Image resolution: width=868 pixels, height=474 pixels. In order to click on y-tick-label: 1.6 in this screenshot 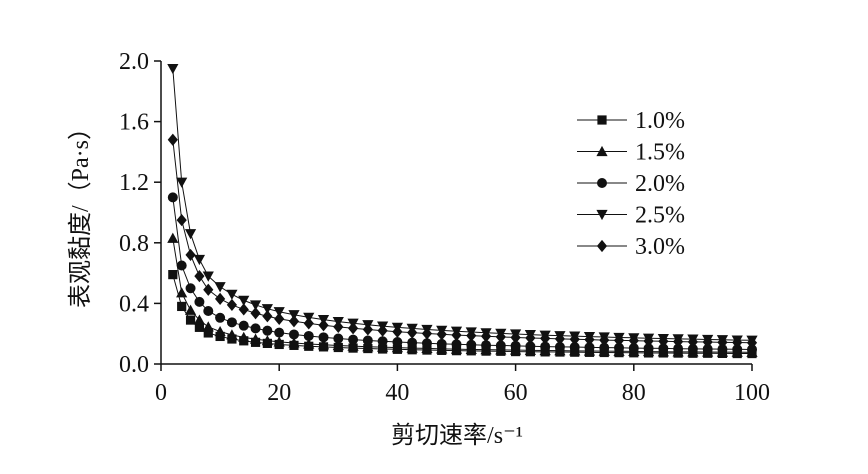, I will do `click(134, 123)`.